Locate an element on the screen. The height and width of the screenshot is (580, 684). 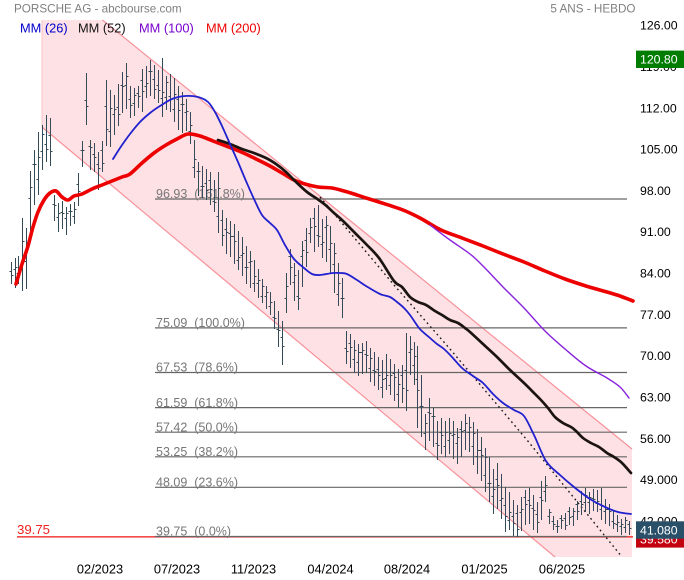
svg-text: 77.00 is located at coordinates (655, 315).